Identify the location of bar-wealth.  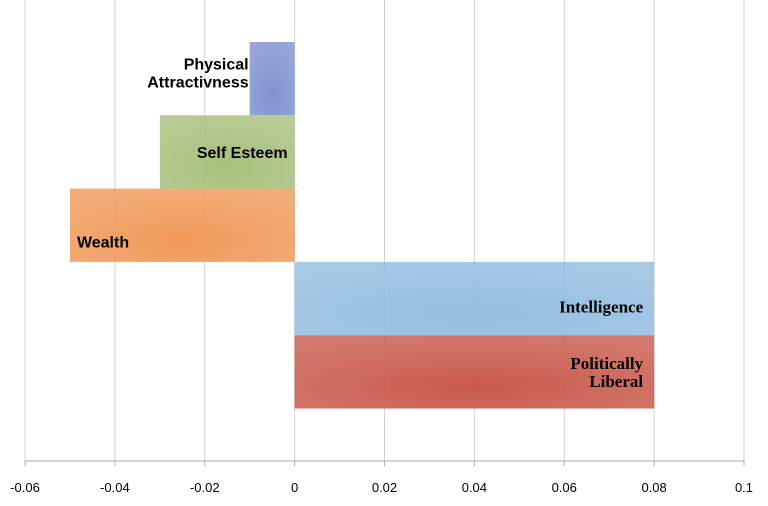
(182, 225).